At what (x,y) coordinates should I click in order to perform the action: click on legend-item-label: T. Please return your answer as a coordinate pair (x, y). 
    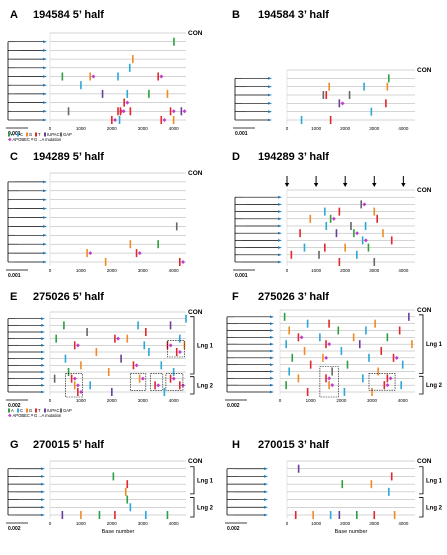
    Looking at the image, I should click on (39, 134).